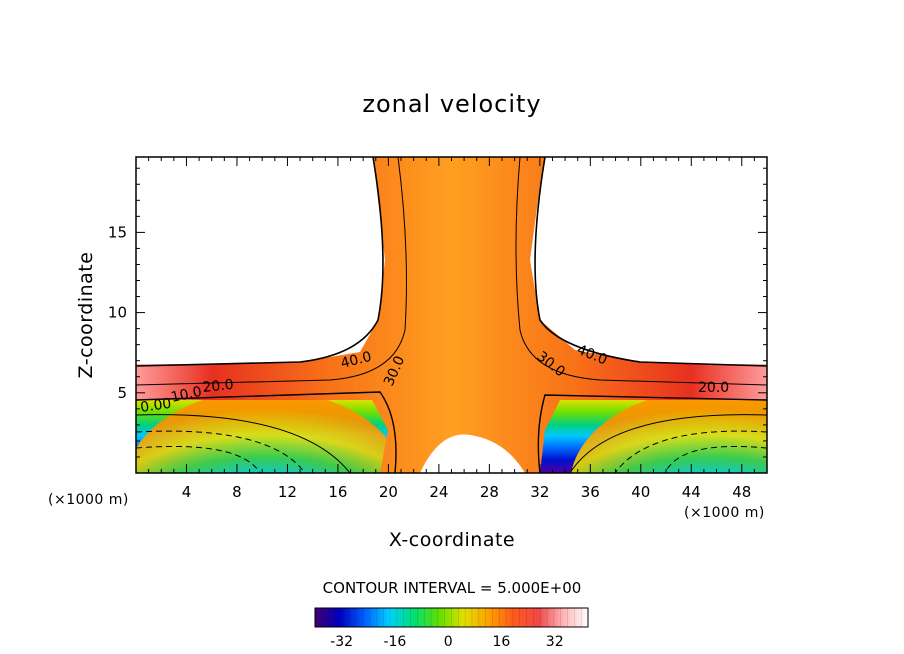 Image resolution: width=904 pixels, height=654 pixels. I want to click on colorbar-ticks: -32 -16 0 16 32, so click(446, 642).